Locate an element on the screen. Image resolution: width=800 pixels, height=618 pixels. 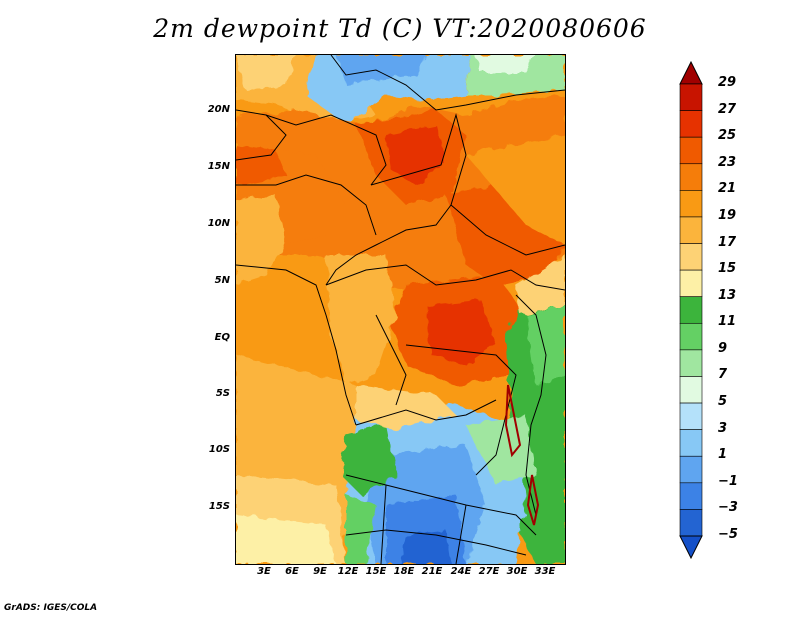
colorbar-label: 27 is located at coordinates (727, 109).